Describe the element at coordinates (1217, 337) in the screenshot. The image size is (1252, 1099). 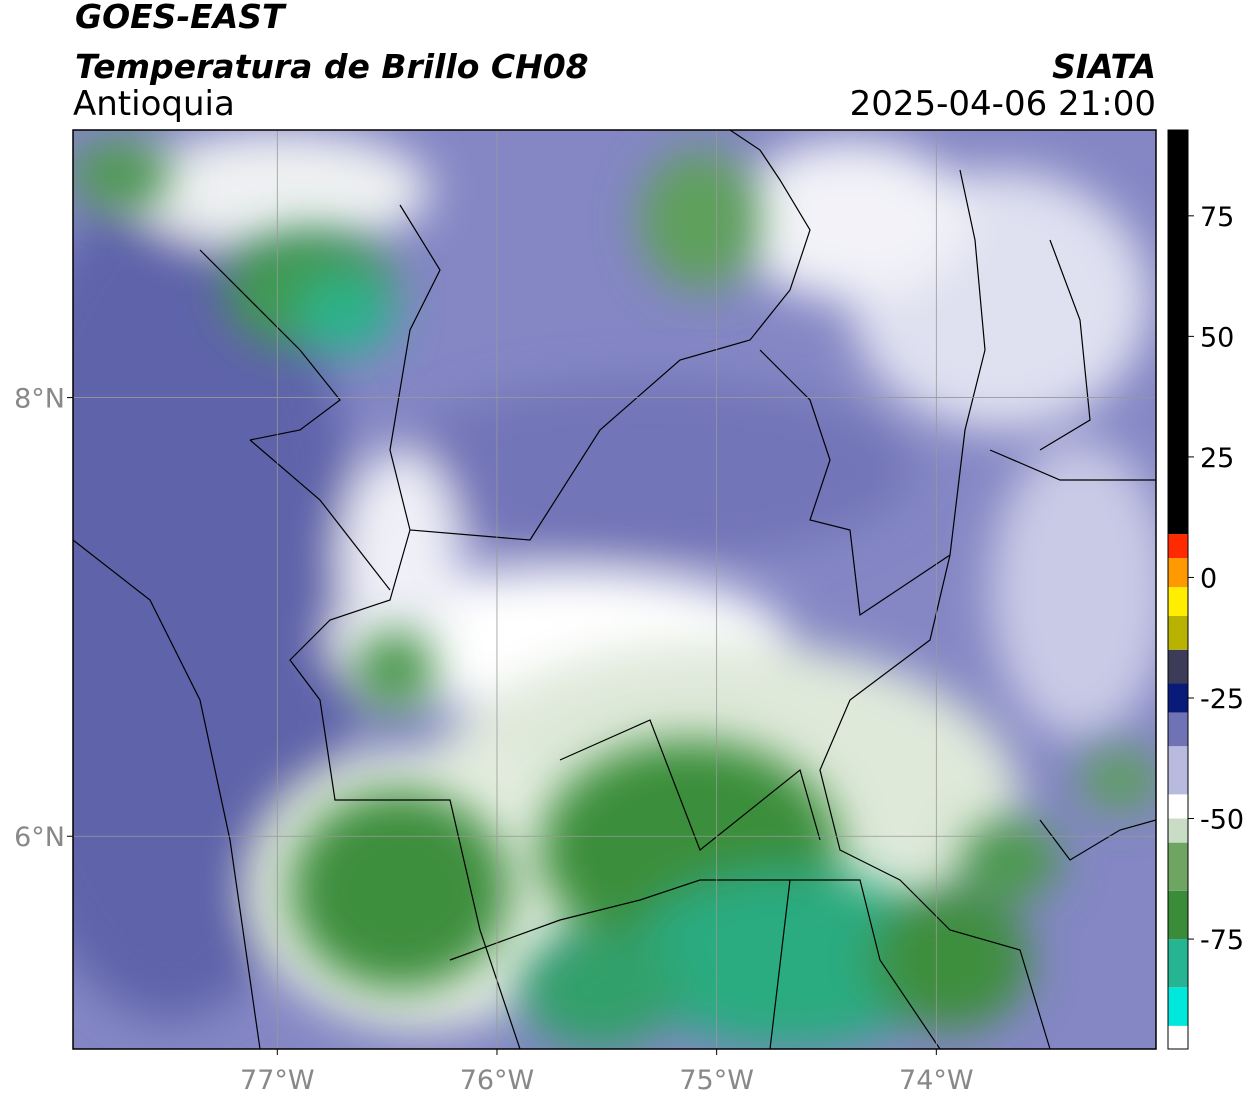
I see `colorbar-tick-label: 50` at that location.